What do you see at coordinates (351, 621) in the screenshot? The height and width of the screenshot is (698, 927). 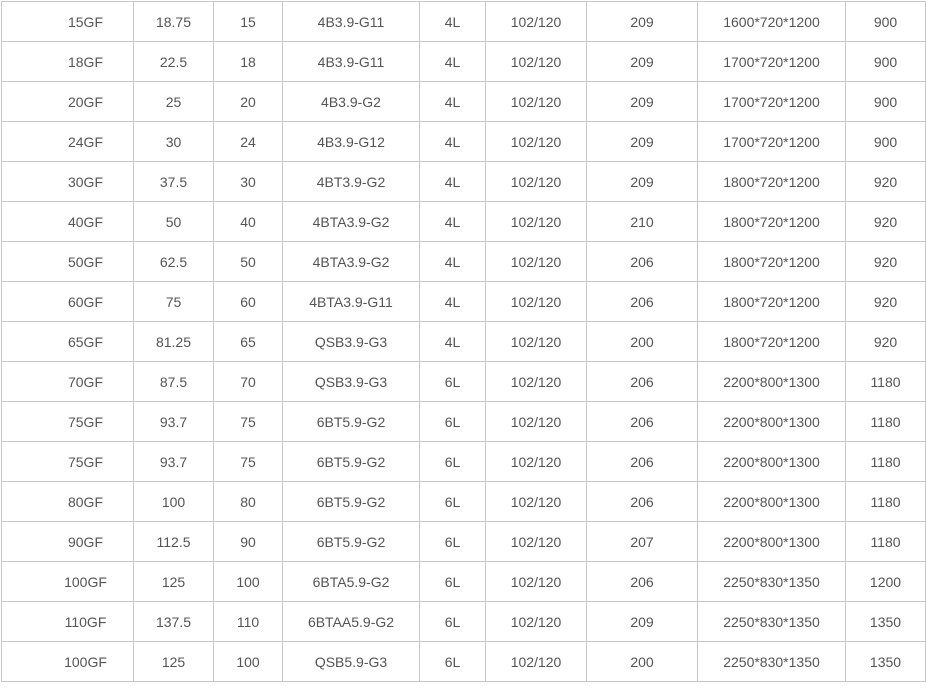 I see `cell-engine-model: 6BTAA5.9-G2` at bounding box center [351, 621].